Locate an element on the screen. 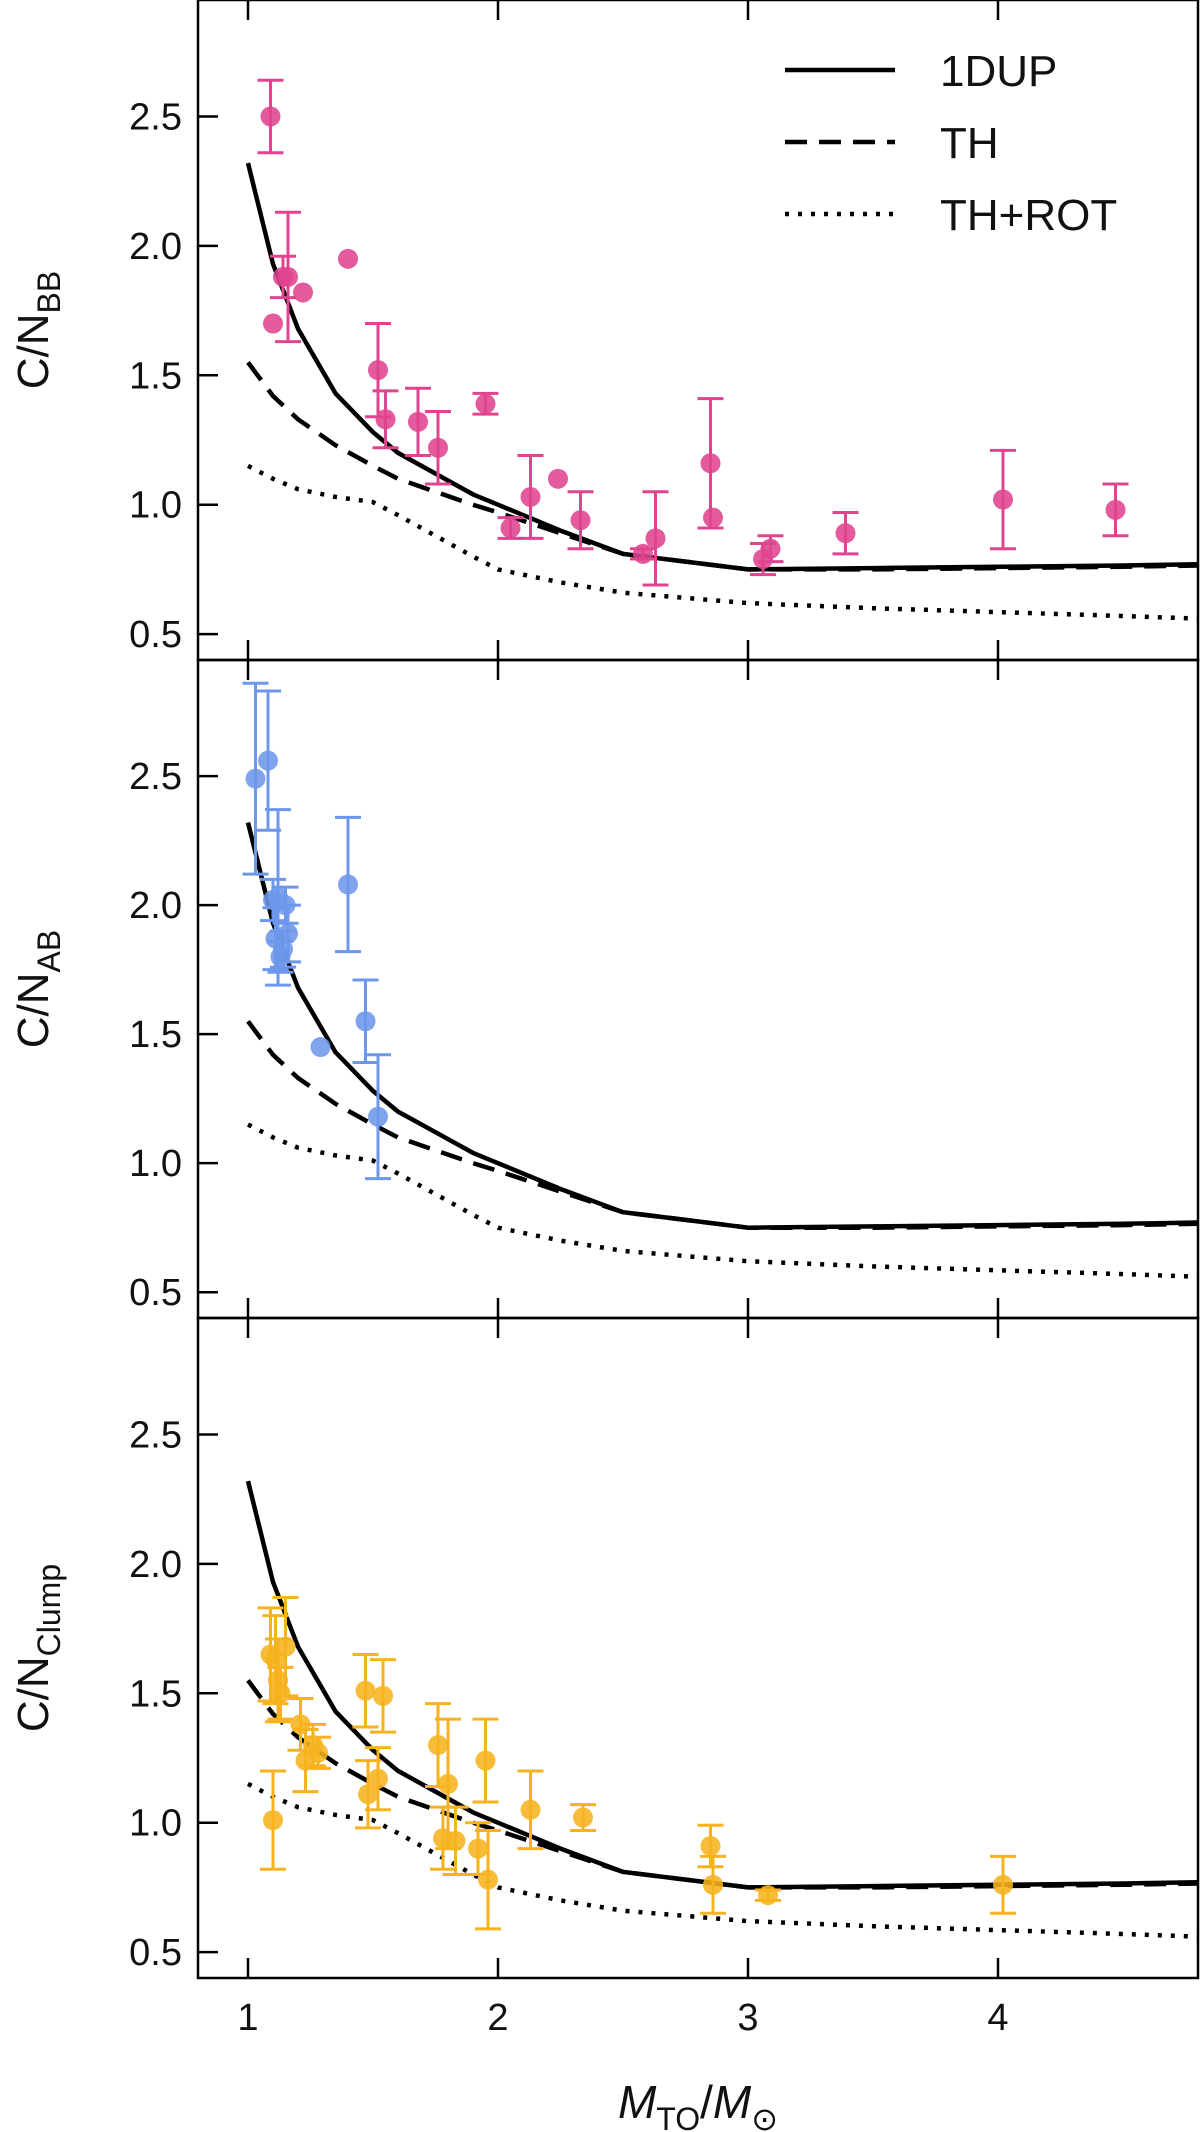 Image resolution: width=1200 pixels, height=2132 pixels. x-tick-label: 4 is located at coordinates (997, 2018).